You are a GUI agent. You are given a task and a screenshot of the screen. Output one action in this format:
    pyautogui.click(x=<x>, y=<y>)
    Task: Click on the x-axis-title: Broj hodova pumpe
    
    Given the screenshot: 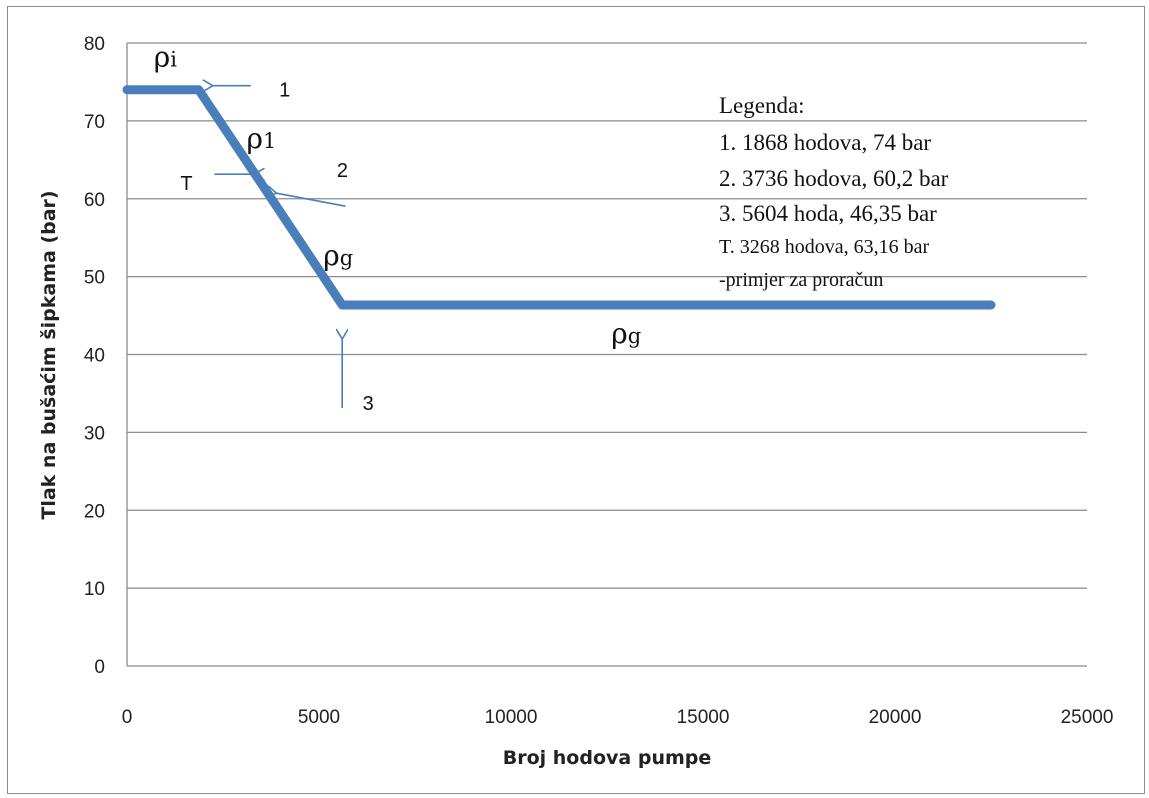 What is the action you would take?
    pyautogui.click(x=607, y=758)
    